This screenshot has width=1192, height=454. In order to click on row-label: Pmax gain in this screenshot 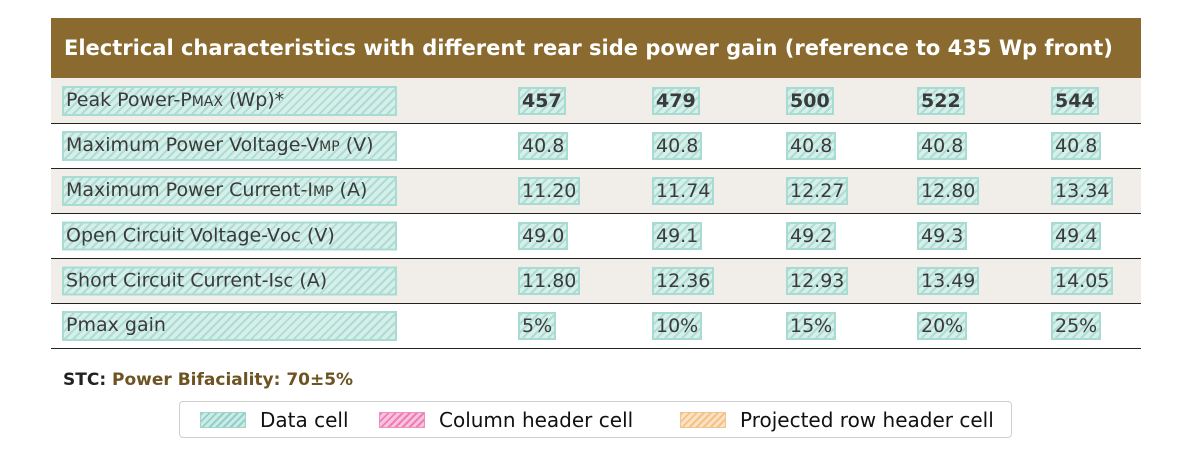, I will do `click(229, 326)`.